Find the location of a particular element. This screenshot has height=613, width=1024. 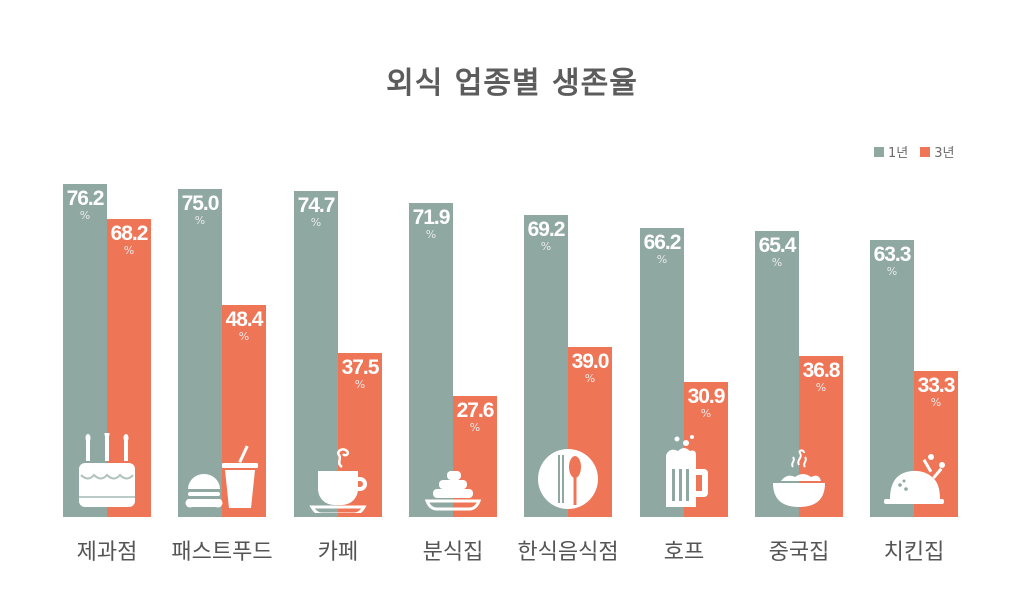

category-label: 한식음식점 is located at coordinates (568, 552).